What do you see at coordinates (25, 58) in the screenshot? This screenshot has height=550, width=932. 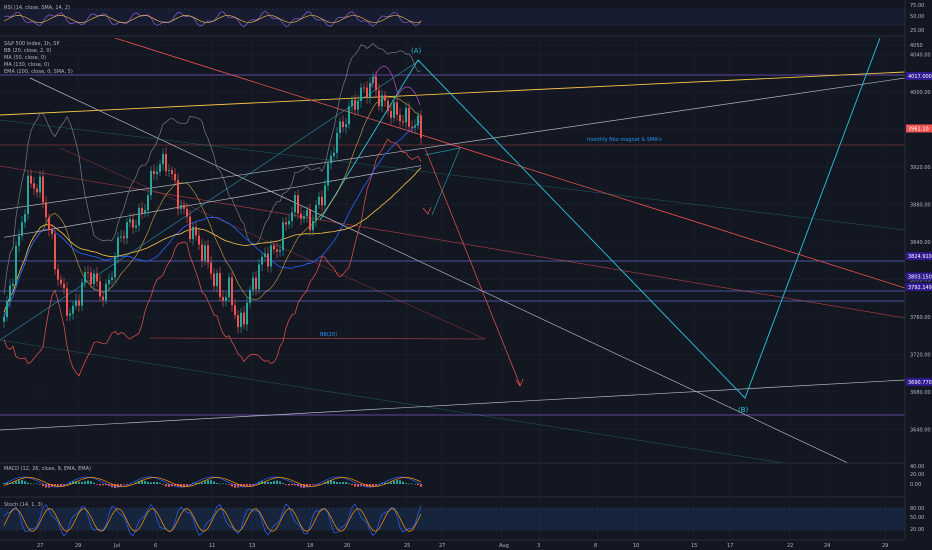 I see `indicator-label-1: MA (50, close, 0)` at bounding box center [25, 58].